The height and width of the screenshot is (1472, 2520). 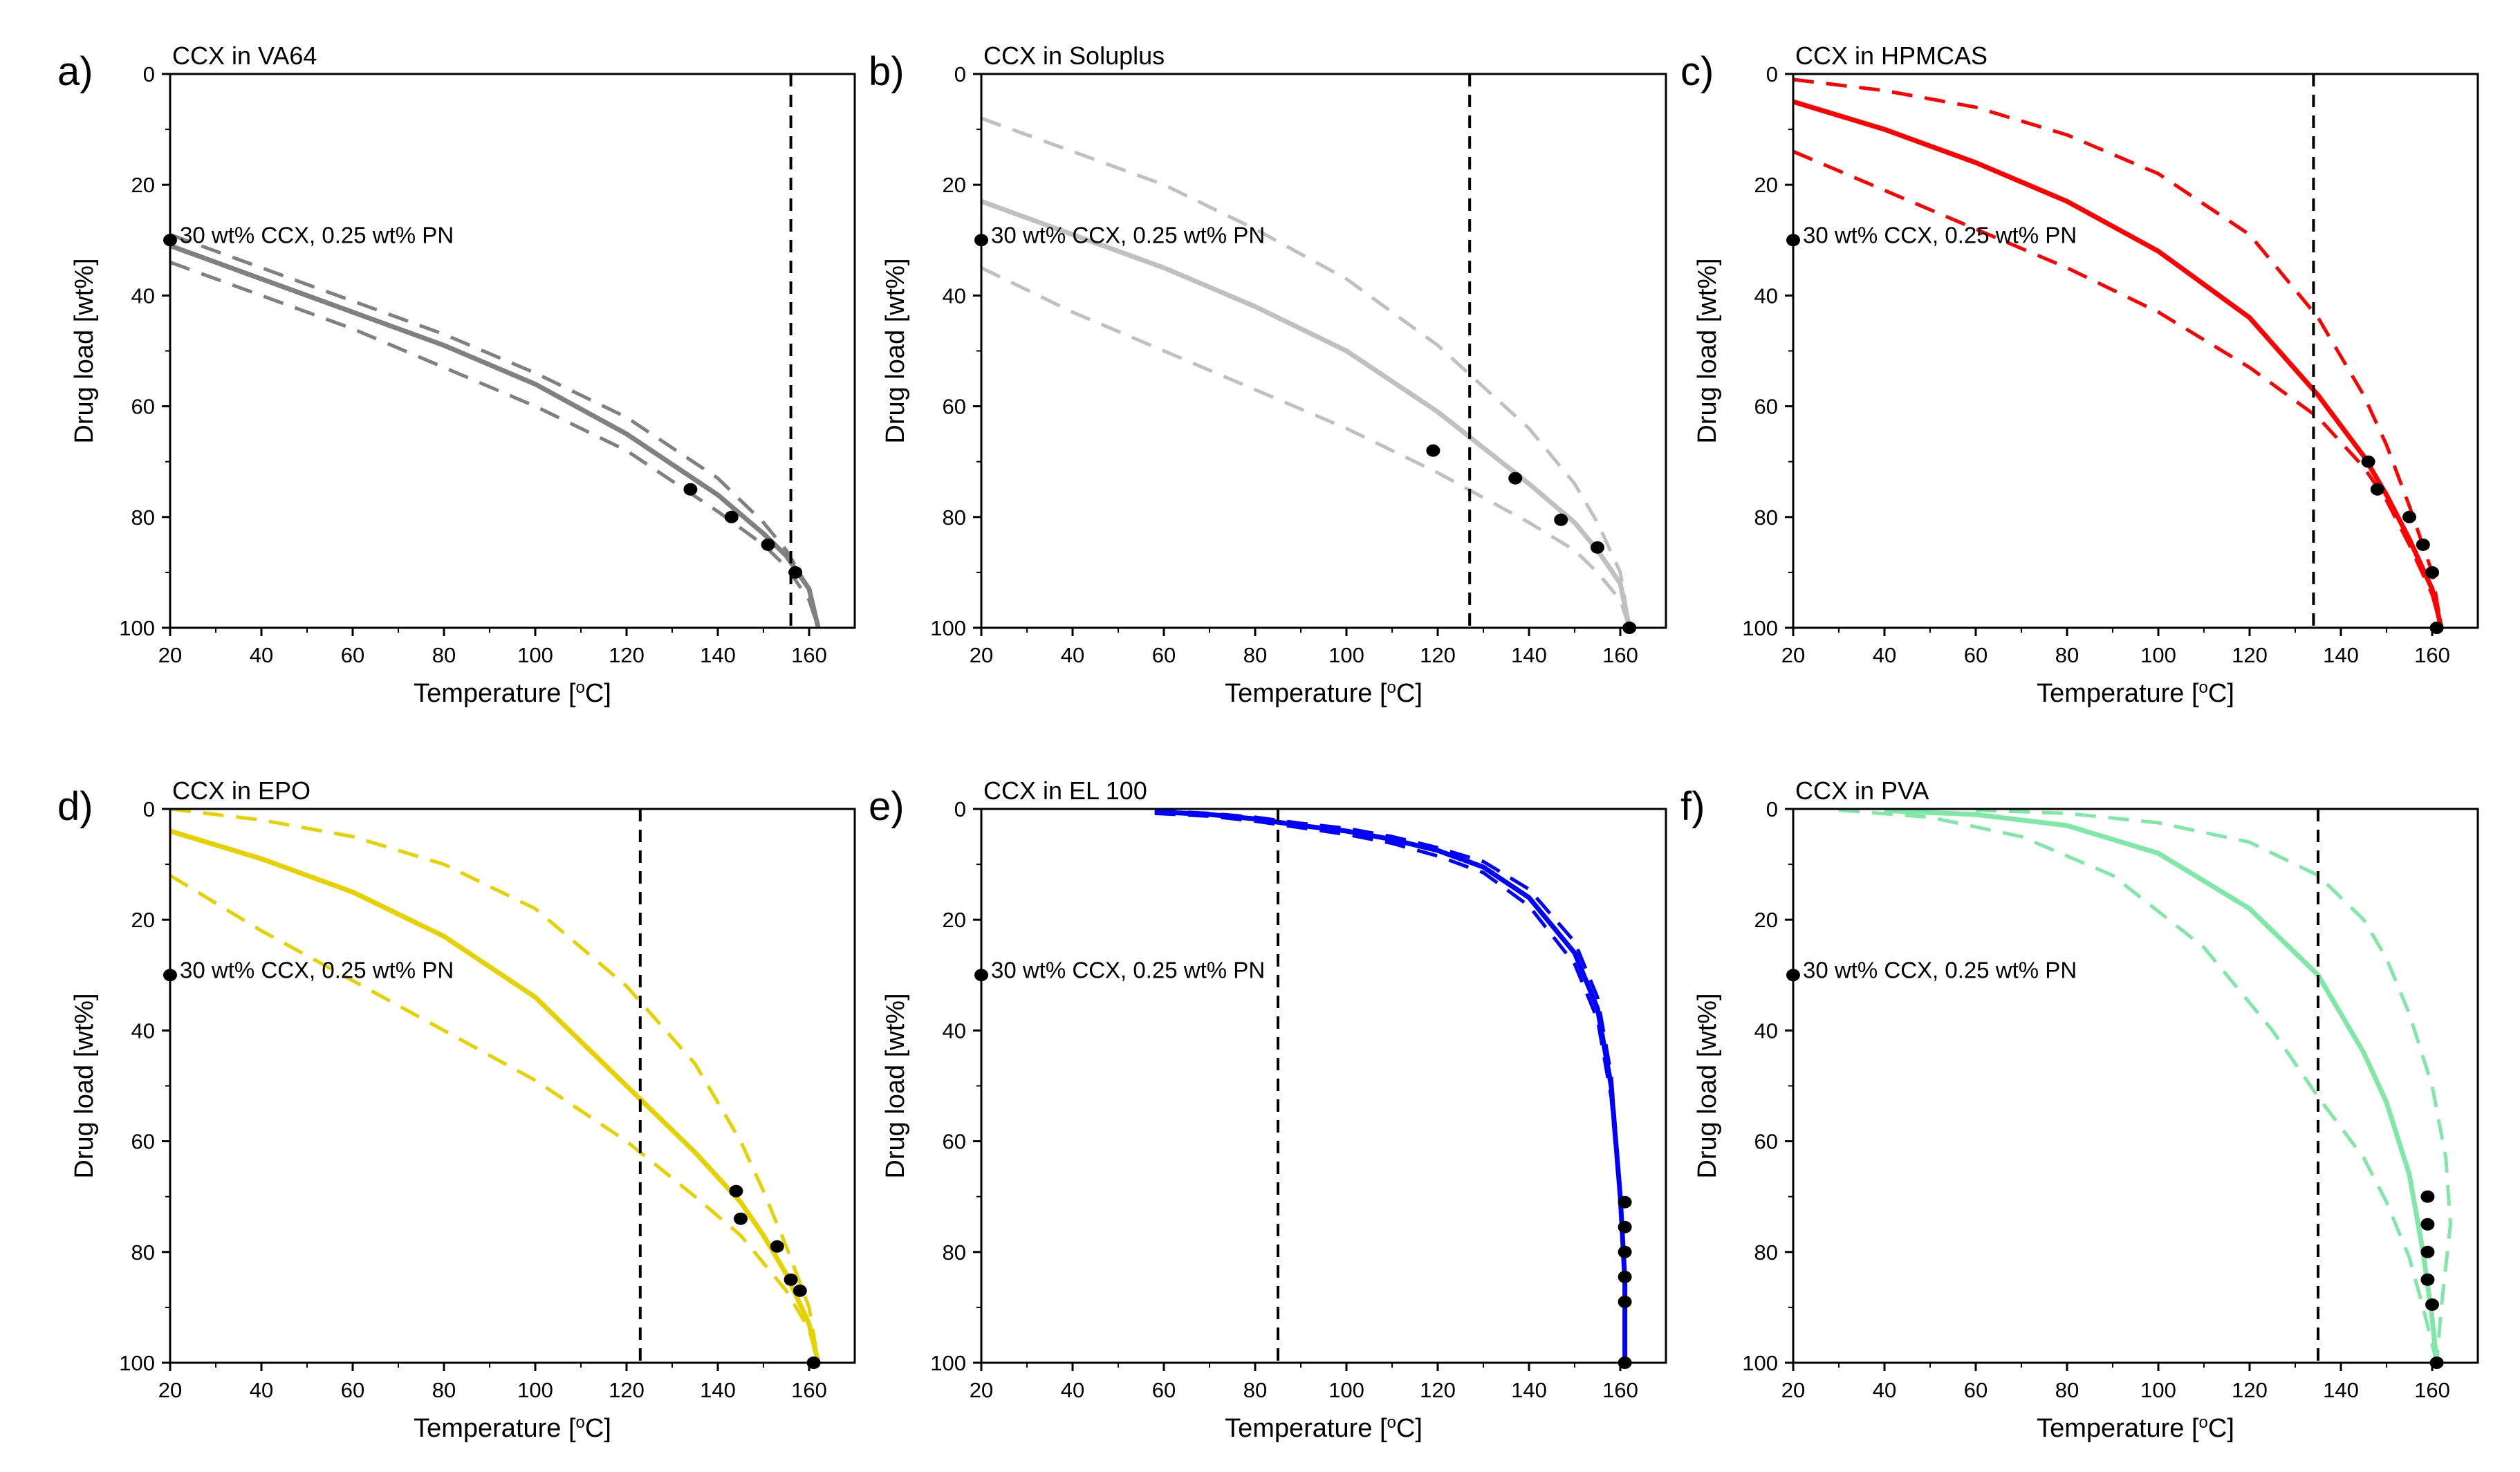 I want to click on chart-title-5: CCX in PVA, so click(x=1862, y=790).